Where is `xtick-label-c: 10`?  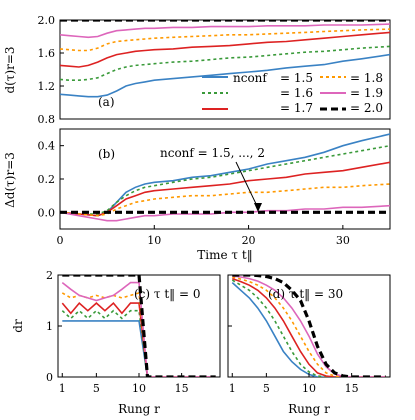 xtick-label-c: 10 is located at coordinates (139, 388).